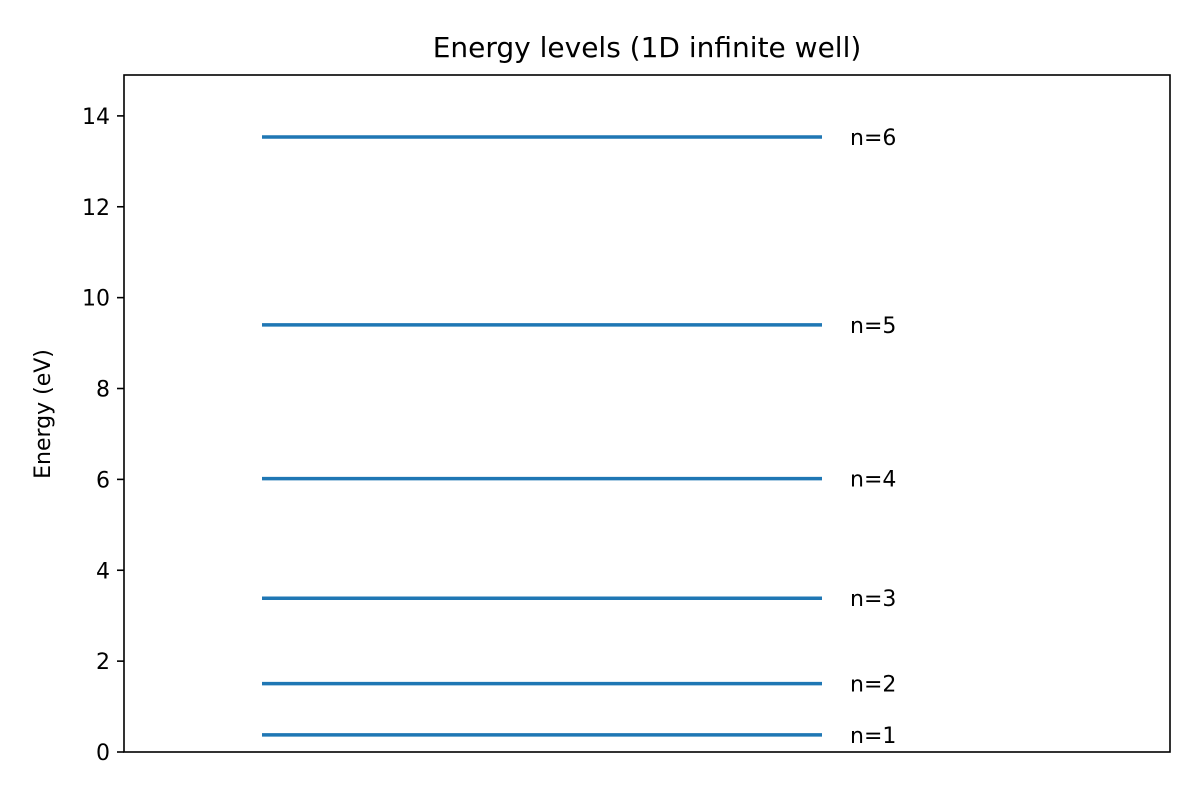 The width and height of the screenshot is (1200, 800). What do you see at coordinates (103, 571) in the screenshot?
I see `y-tick-label: 4` at bounding box center [103, 571].